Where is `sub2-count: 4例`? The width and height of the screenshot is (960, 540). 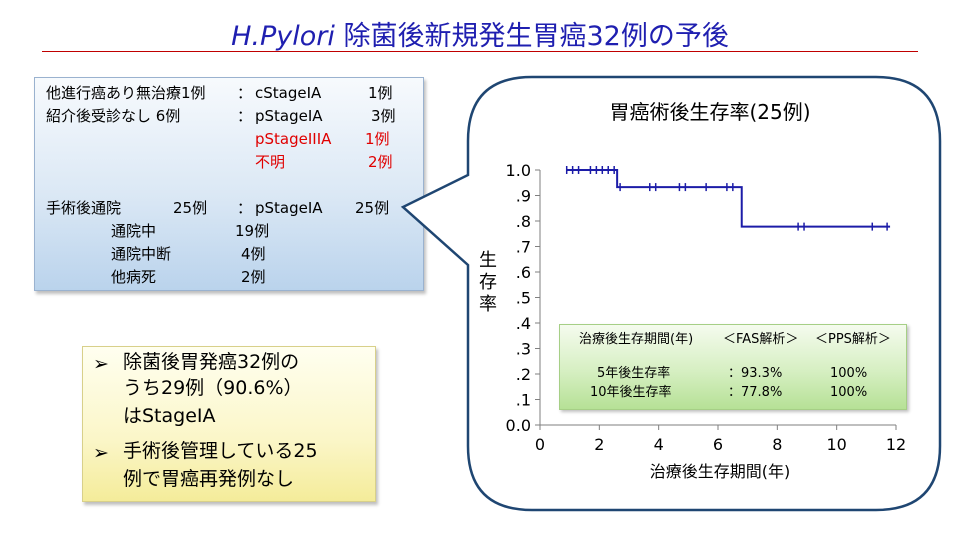 sub2-count: 4例 is located at coordinates (253, 254).